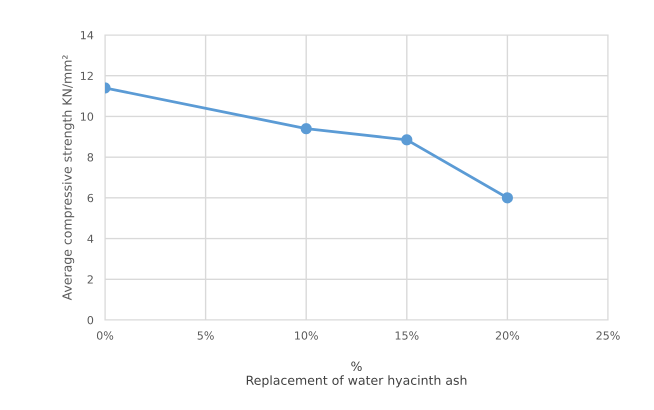  I want to click on x-tick-label: 5%, so click(206, 335).